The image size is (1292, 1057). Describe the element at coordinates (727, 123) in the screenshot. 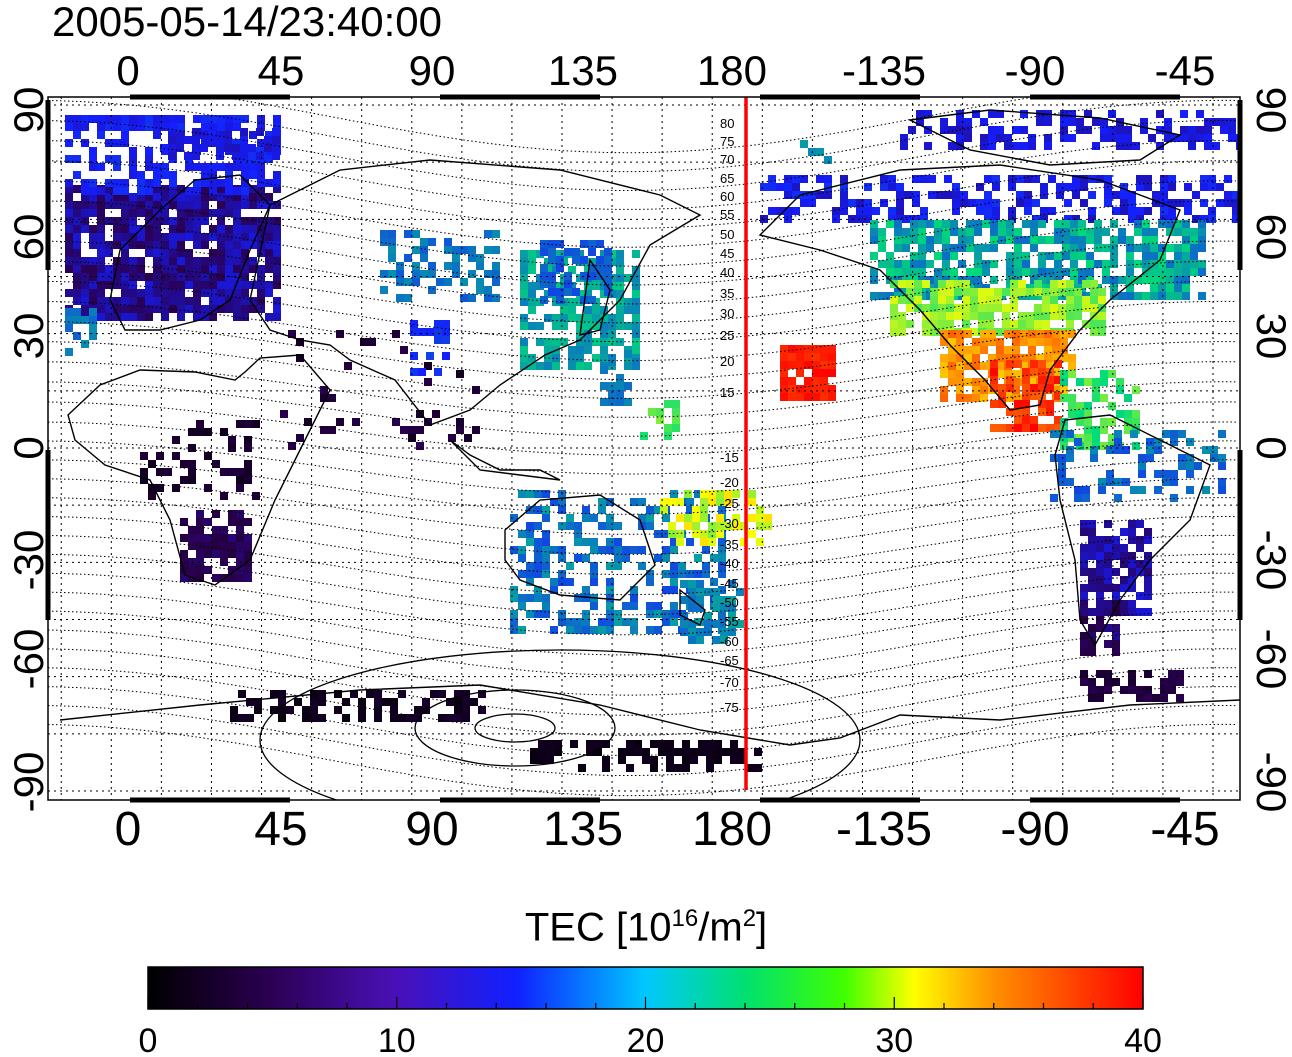

I see `magnetic-latitude-label: 80` at that location.